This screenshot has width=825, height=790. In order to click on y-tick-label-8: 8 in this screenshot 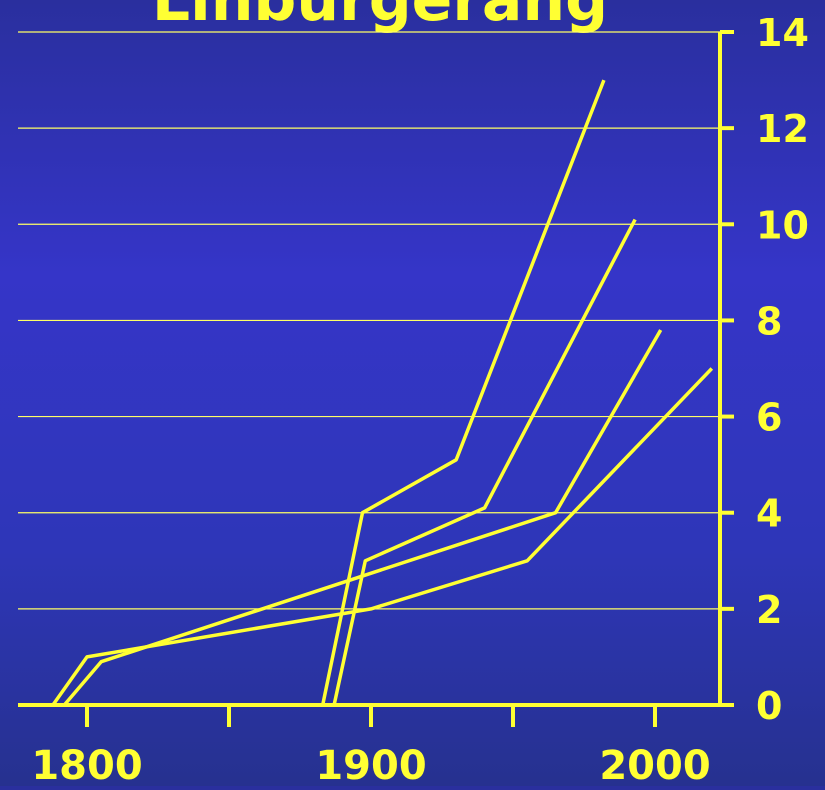, I will do `click(769, 321)`.